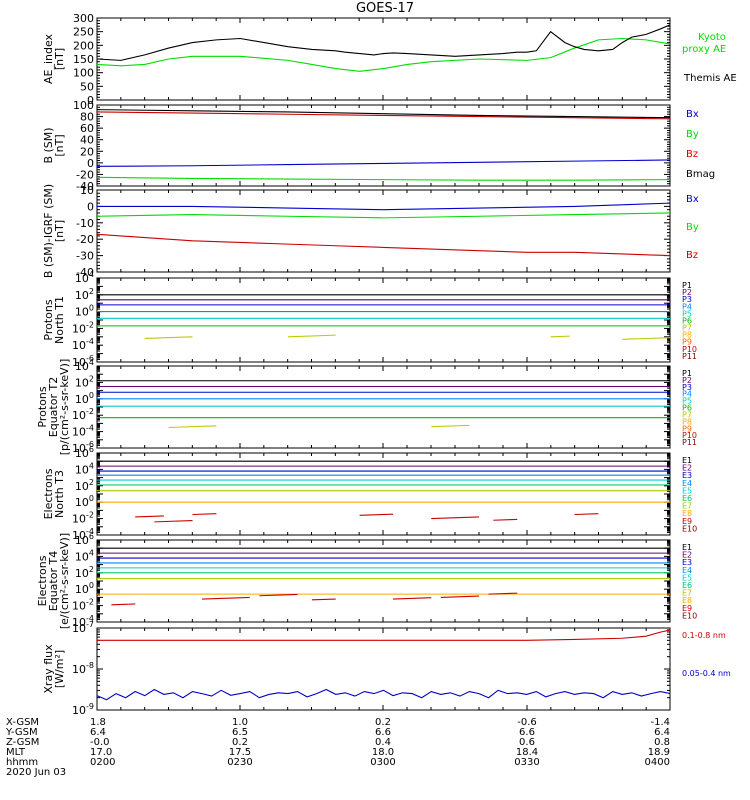 The width and height of the screenshot is (750, 800). What do you see at coordinates (394, 568) in the screenshot?
I see `series-e4: E4` at bounding box center [394, 568].